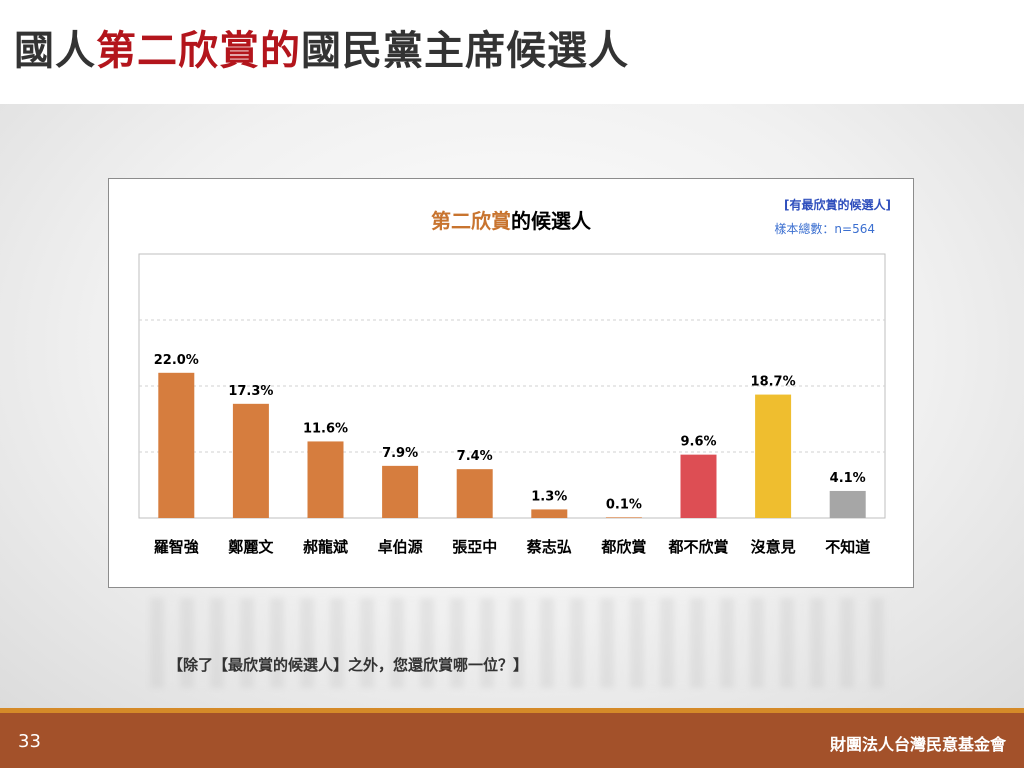 The image size is (1024, 768). Describe the element at coordinates (176, 547) in the screenshot. I see `category-label: 羅智強` at that location.